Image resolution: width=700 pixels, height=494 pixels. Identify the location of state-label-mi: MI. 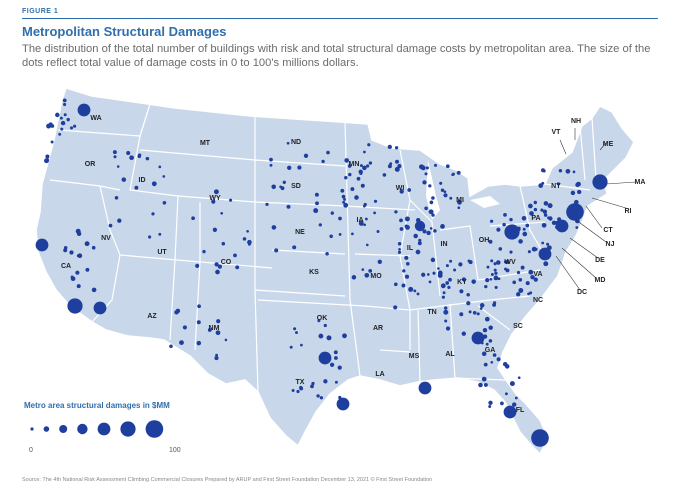
(460, 200).